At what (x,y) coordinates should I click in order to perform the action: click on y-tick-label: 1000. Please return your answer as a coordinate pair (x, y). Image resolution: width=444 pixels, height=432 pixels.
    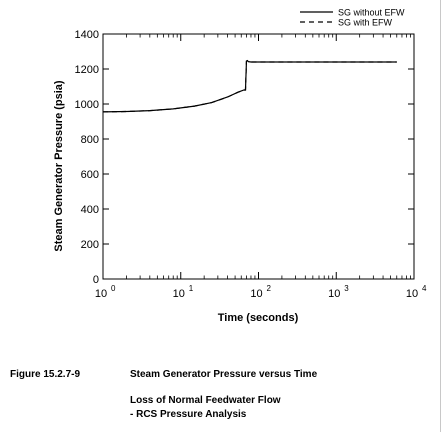
    Looking at the image, I should click on (87, 105).